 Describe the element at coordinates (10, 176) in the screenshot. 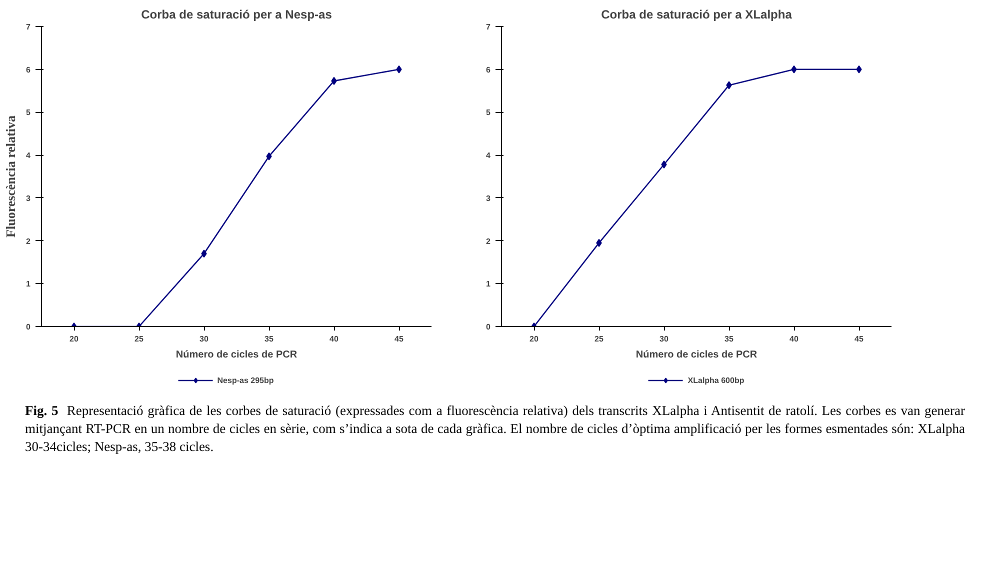

I see `y-axis-title: Fluorescència relativa` at that location.